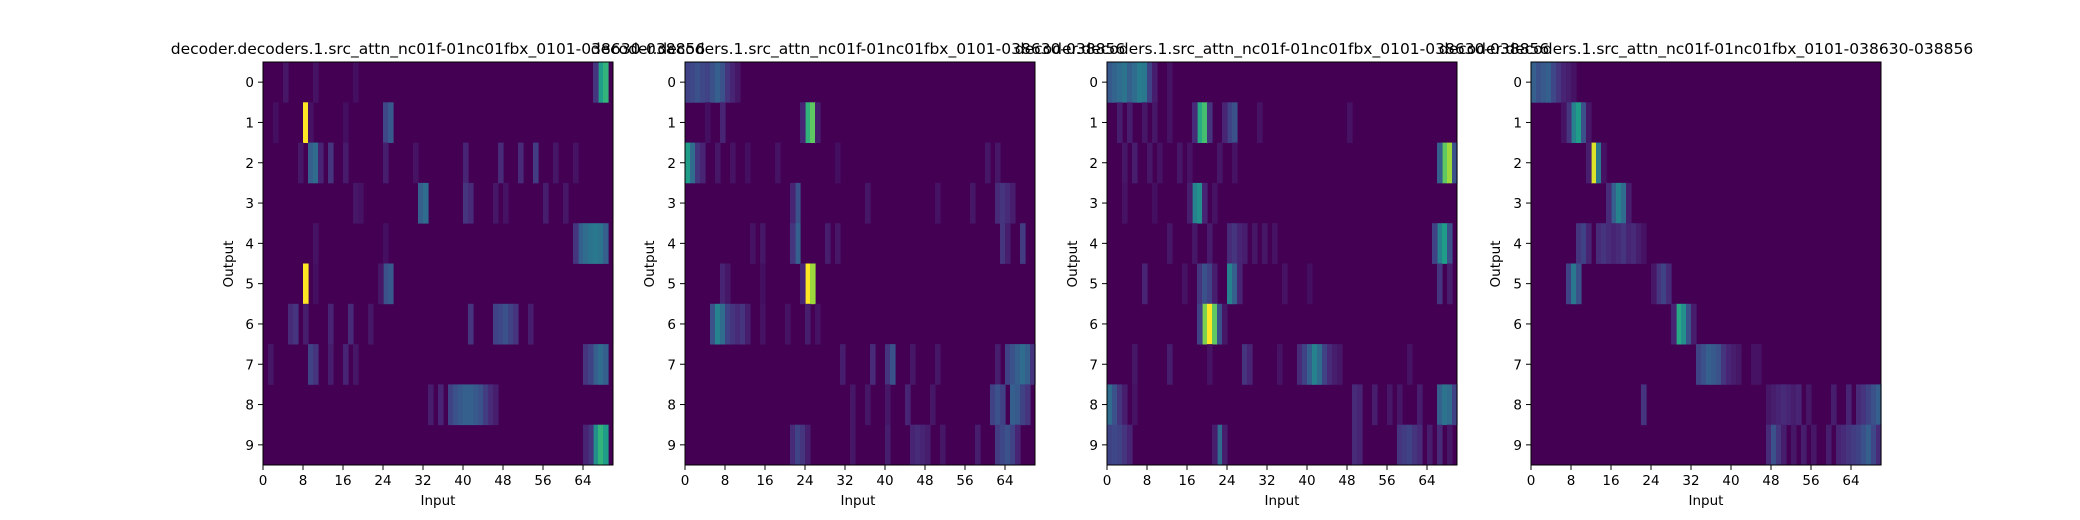 Image resolution: width=2080 pixels, height=520 pixels. What do you see at coordinates (1147, 481) in the screenshot?
I see `x-tick-label: 8` at bounding box center [1147, 481].